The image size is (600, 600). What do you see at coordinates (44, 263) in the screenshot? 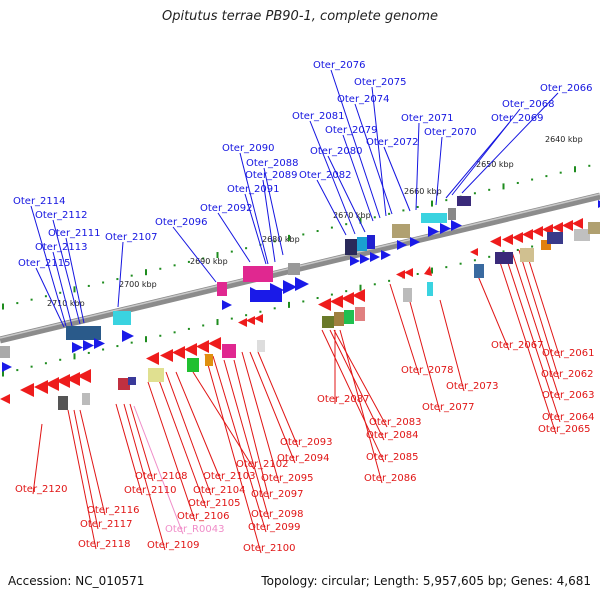
I see `gene-label: Oter_2115` at bounding box center [44, 263].